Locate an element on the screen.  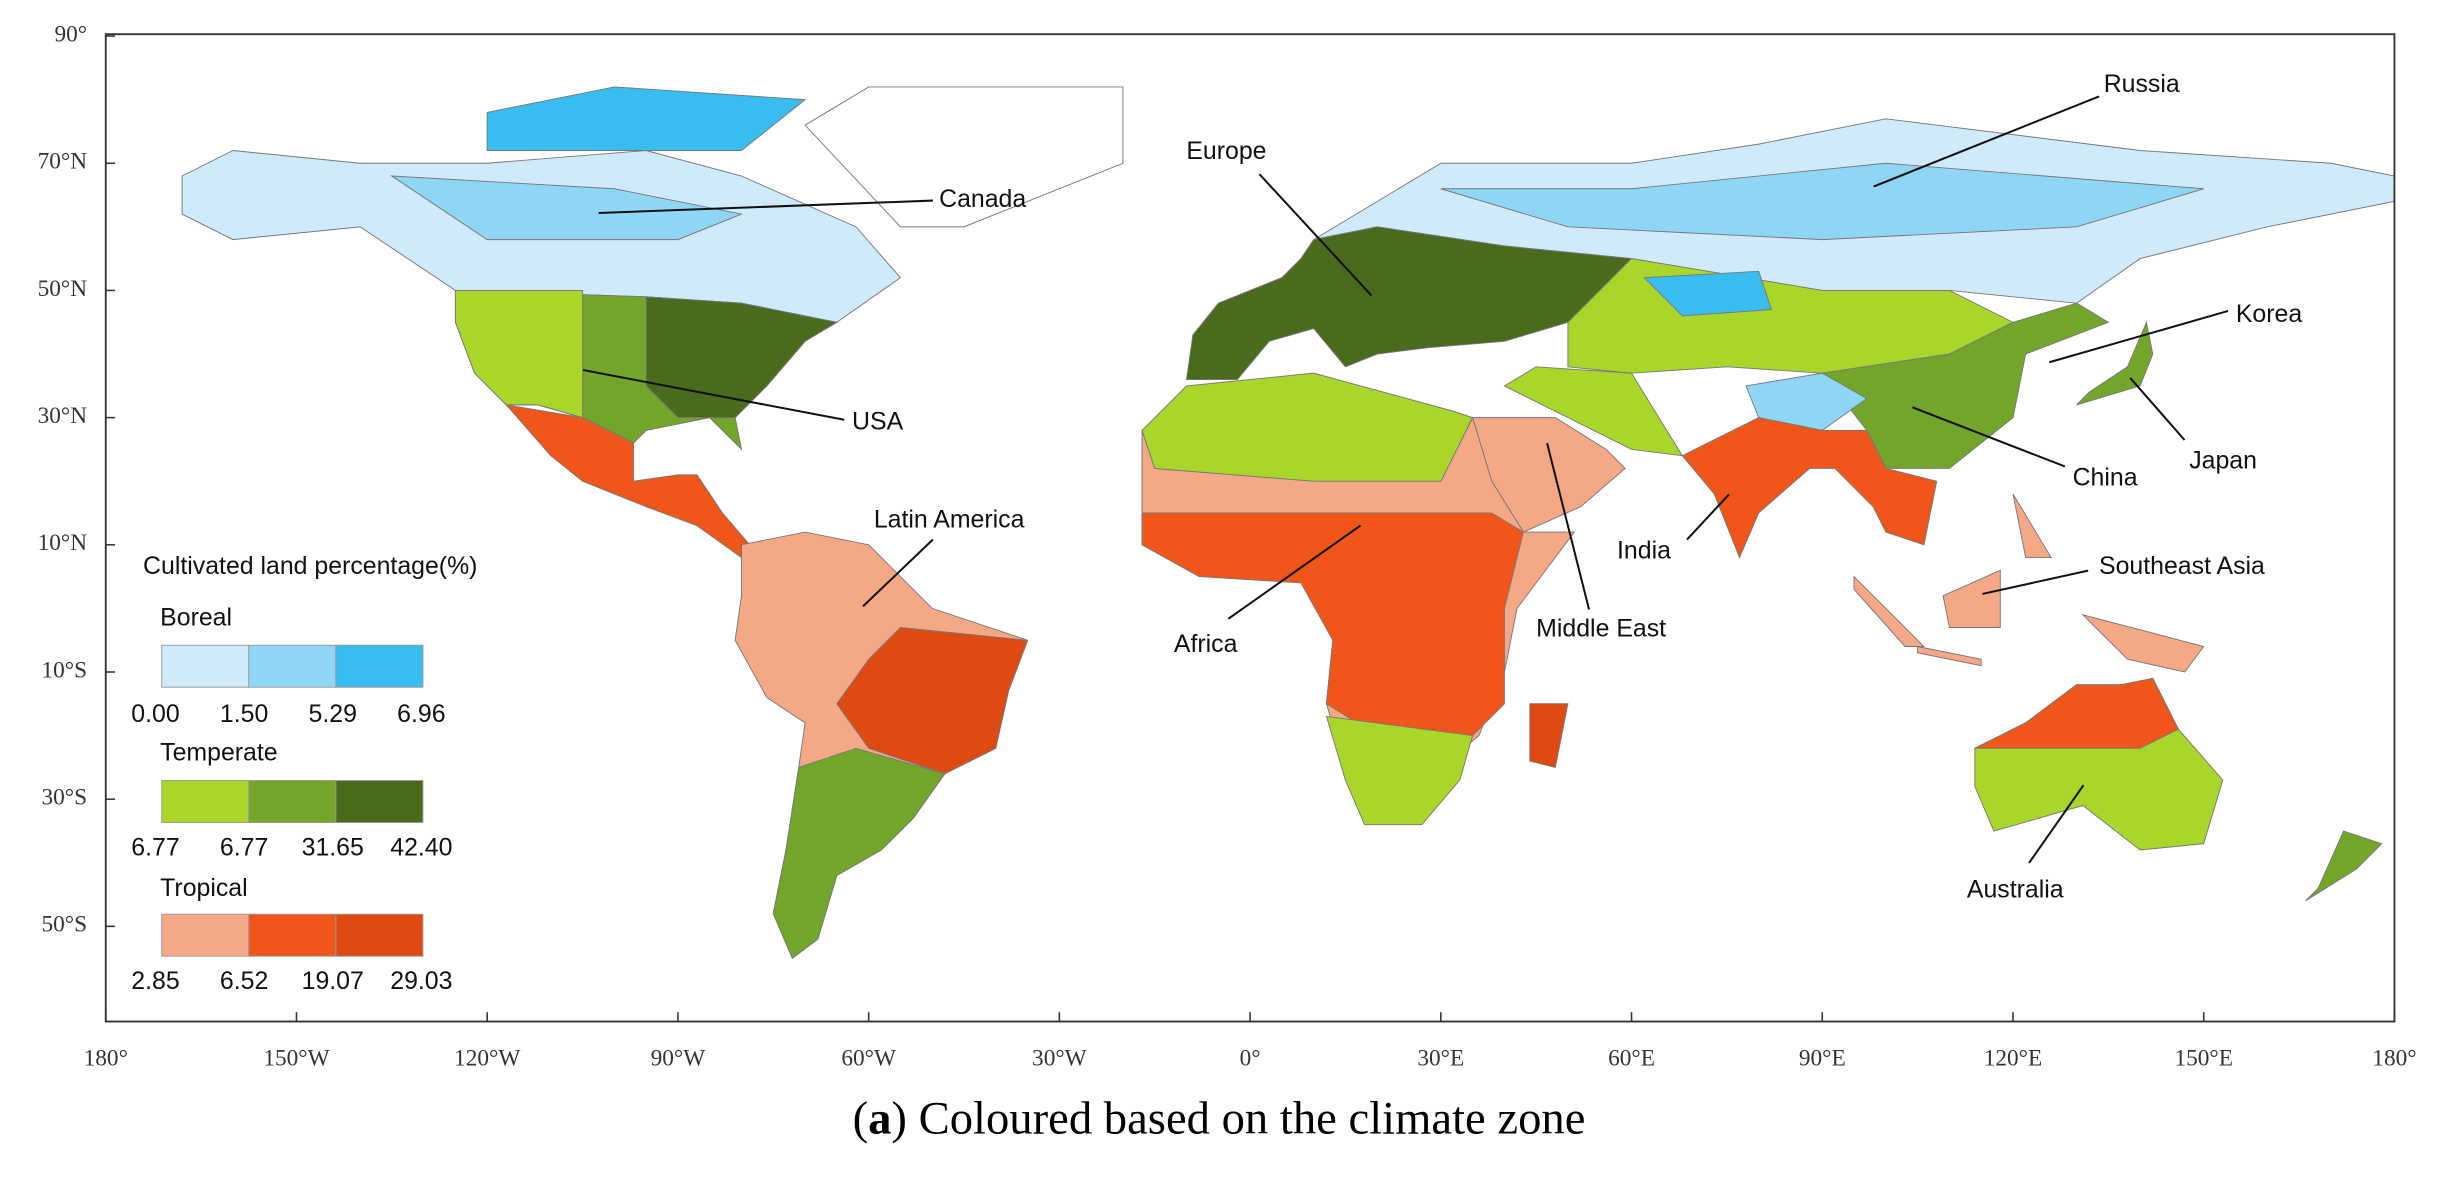
region-label: Europe is located at coordinates (1226, 151).